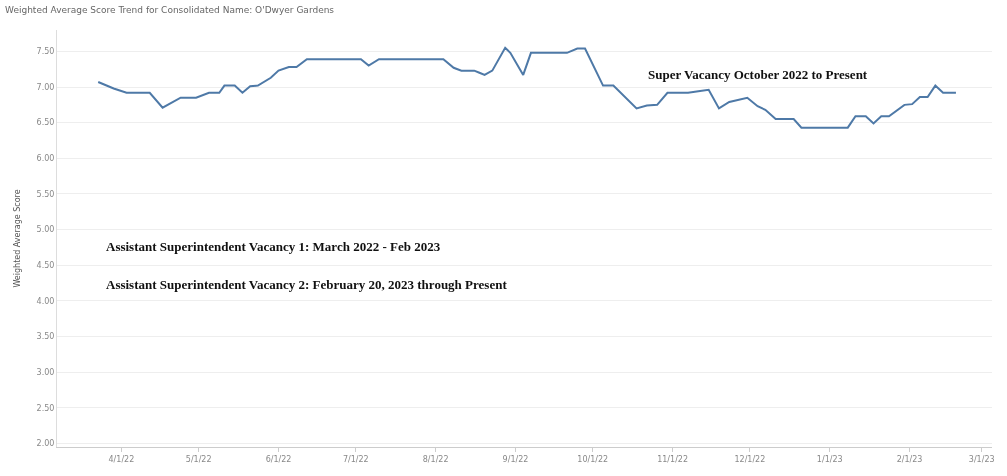 This screenshot has height=476, width=1007. Describe the element at coordinates (45, 266) in the screenshot. I see `y-tick-label: 4.50` at that location.